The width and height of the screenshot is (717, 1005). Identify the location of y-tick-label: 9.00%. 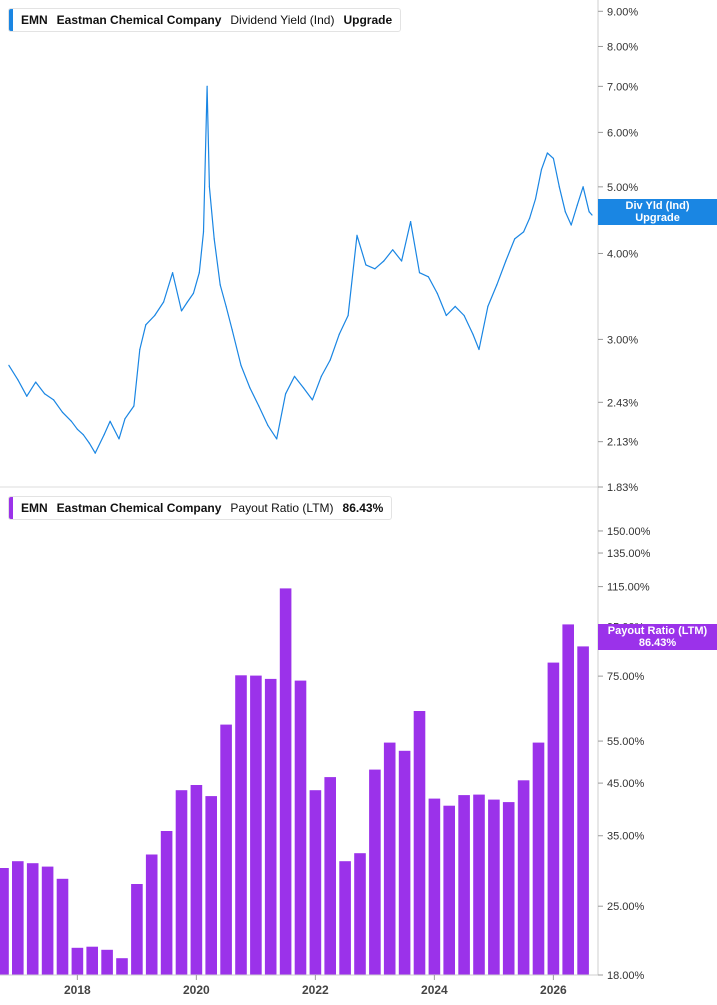
(622, 12).